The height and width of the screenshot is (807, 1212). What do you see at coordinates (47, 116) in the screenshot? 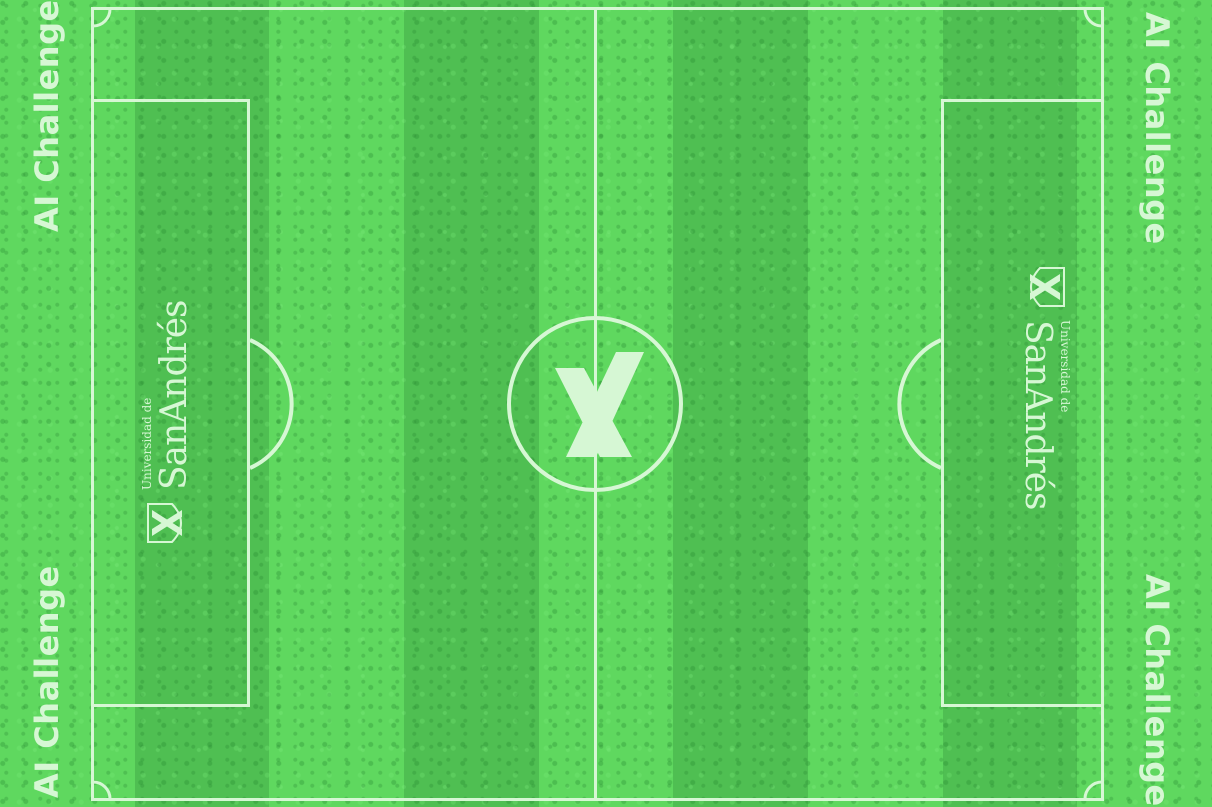
I see `side-label-top-left: AI Challenge` at bounding box center [47, 116].